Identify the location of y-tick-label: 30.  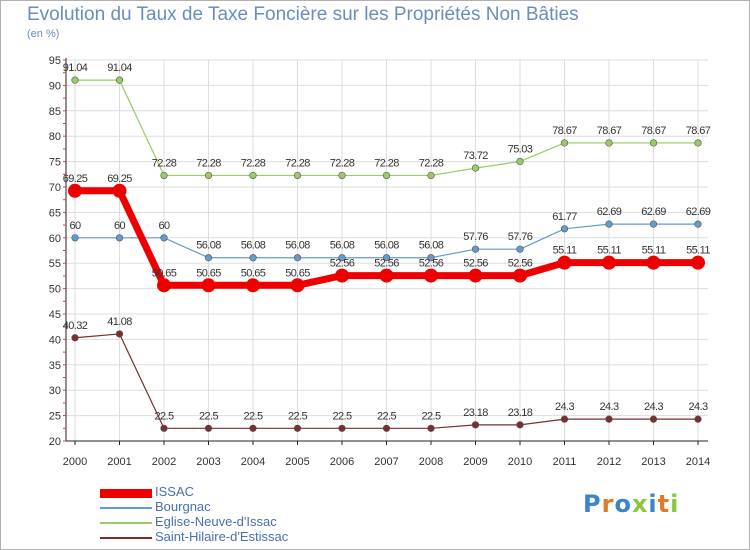
(55, 391).